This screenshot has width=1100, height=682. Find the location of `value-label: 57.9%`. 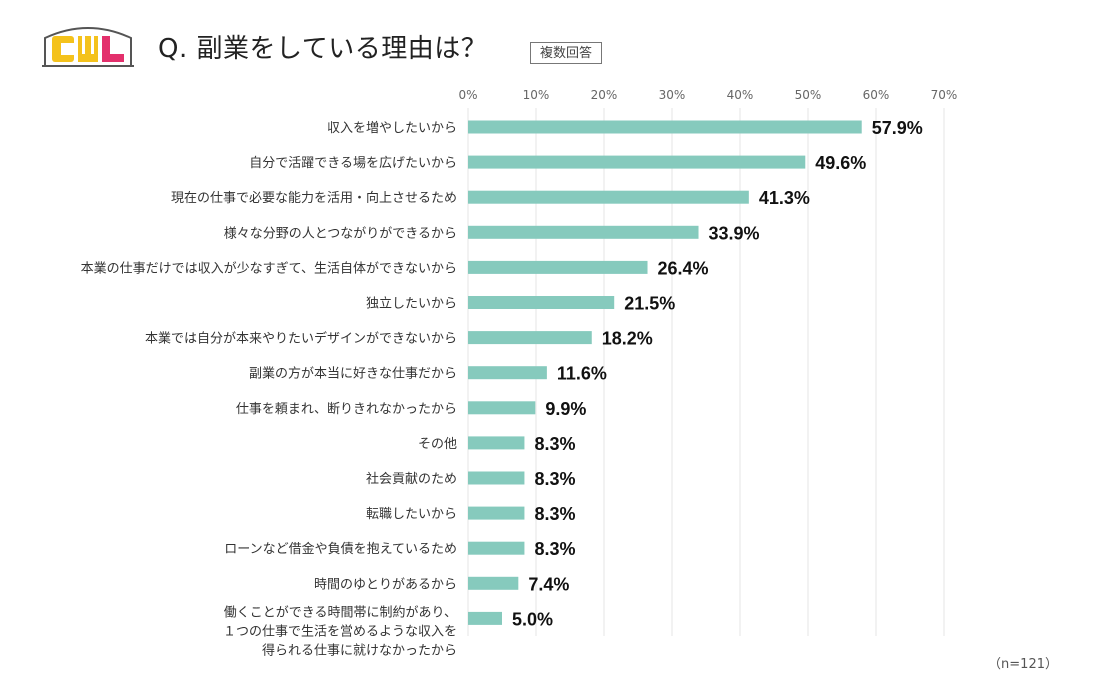

value-label: 57.9% is located at coordinates (897, 128).